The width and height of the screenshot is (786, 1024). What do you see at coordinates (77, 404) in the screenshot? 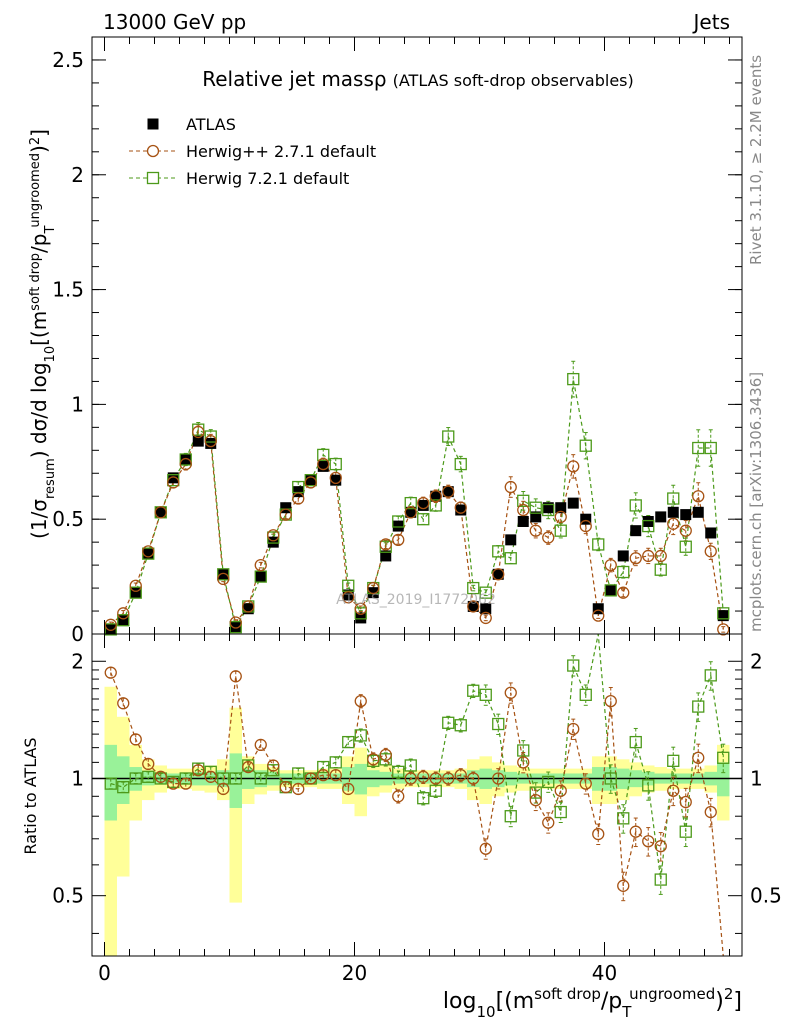
I see `y-tick-label: 1` at bounding box center [77, 404].